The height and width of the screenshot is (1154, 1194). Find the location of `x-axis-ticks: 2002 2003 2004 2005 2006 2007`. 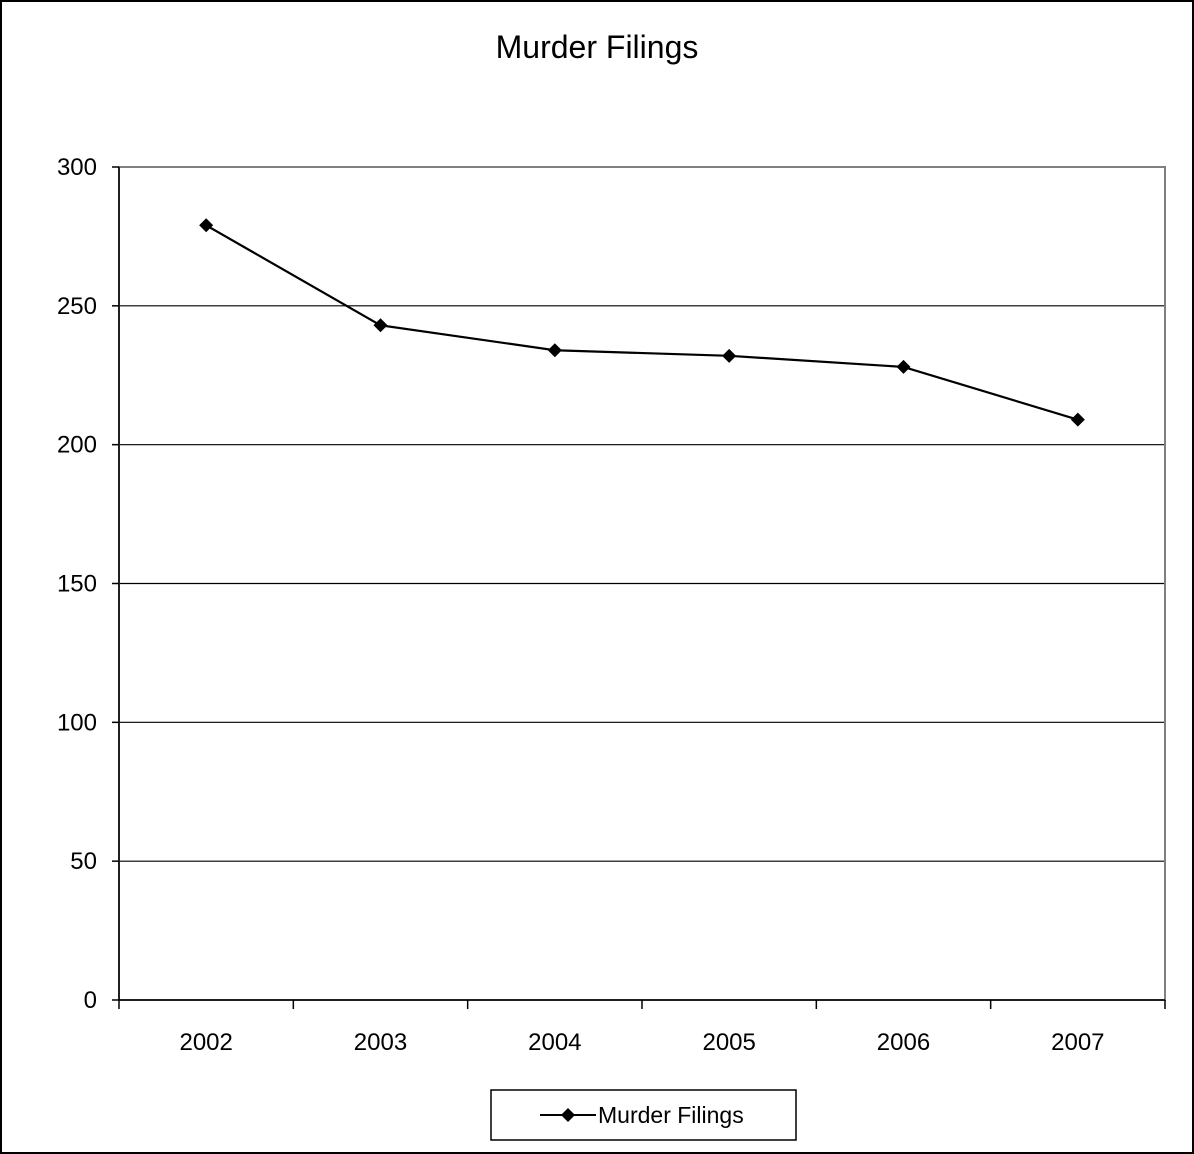

x-axis-ticks: 2002 2003 2004 2005 2006 2007 is located at coordinates (642, 1028).